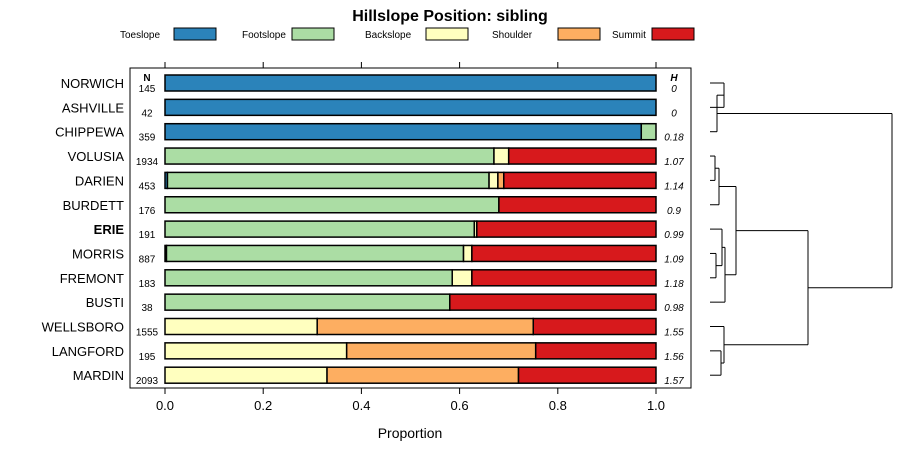 The height and width of the screenshot is (460, 900). What do you see at coordinates (410, 83) in the screenshot?
I see `bar-norwich-toeslope` at bounding box center [410, 83].